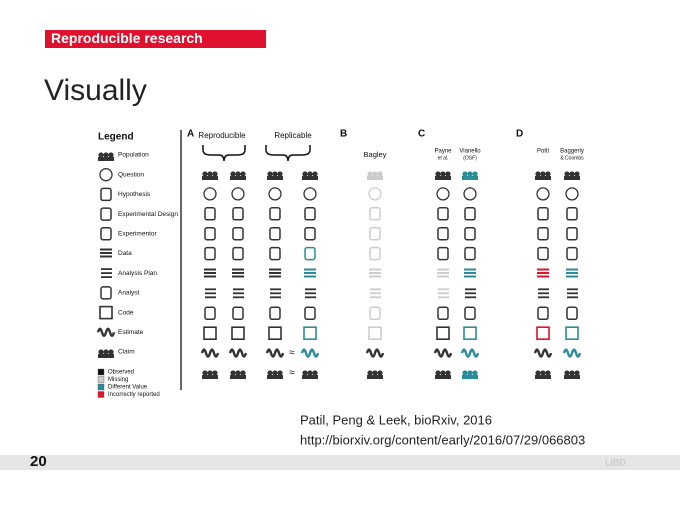 This screenshot has width=680, height=505. What do you see at coordinates (615, 462) in the screenshot?
I see `logo: LIBD` at bounding box center [615, 462].